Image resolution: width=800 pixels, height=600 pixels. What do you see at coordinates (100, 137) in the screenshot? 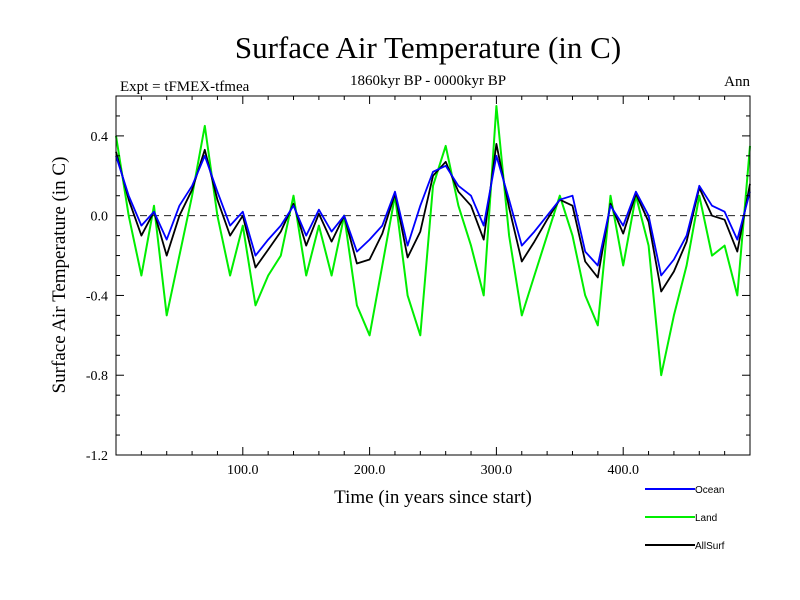
I see `y-tick-label: 0.4` at bounding box center [100, 137].